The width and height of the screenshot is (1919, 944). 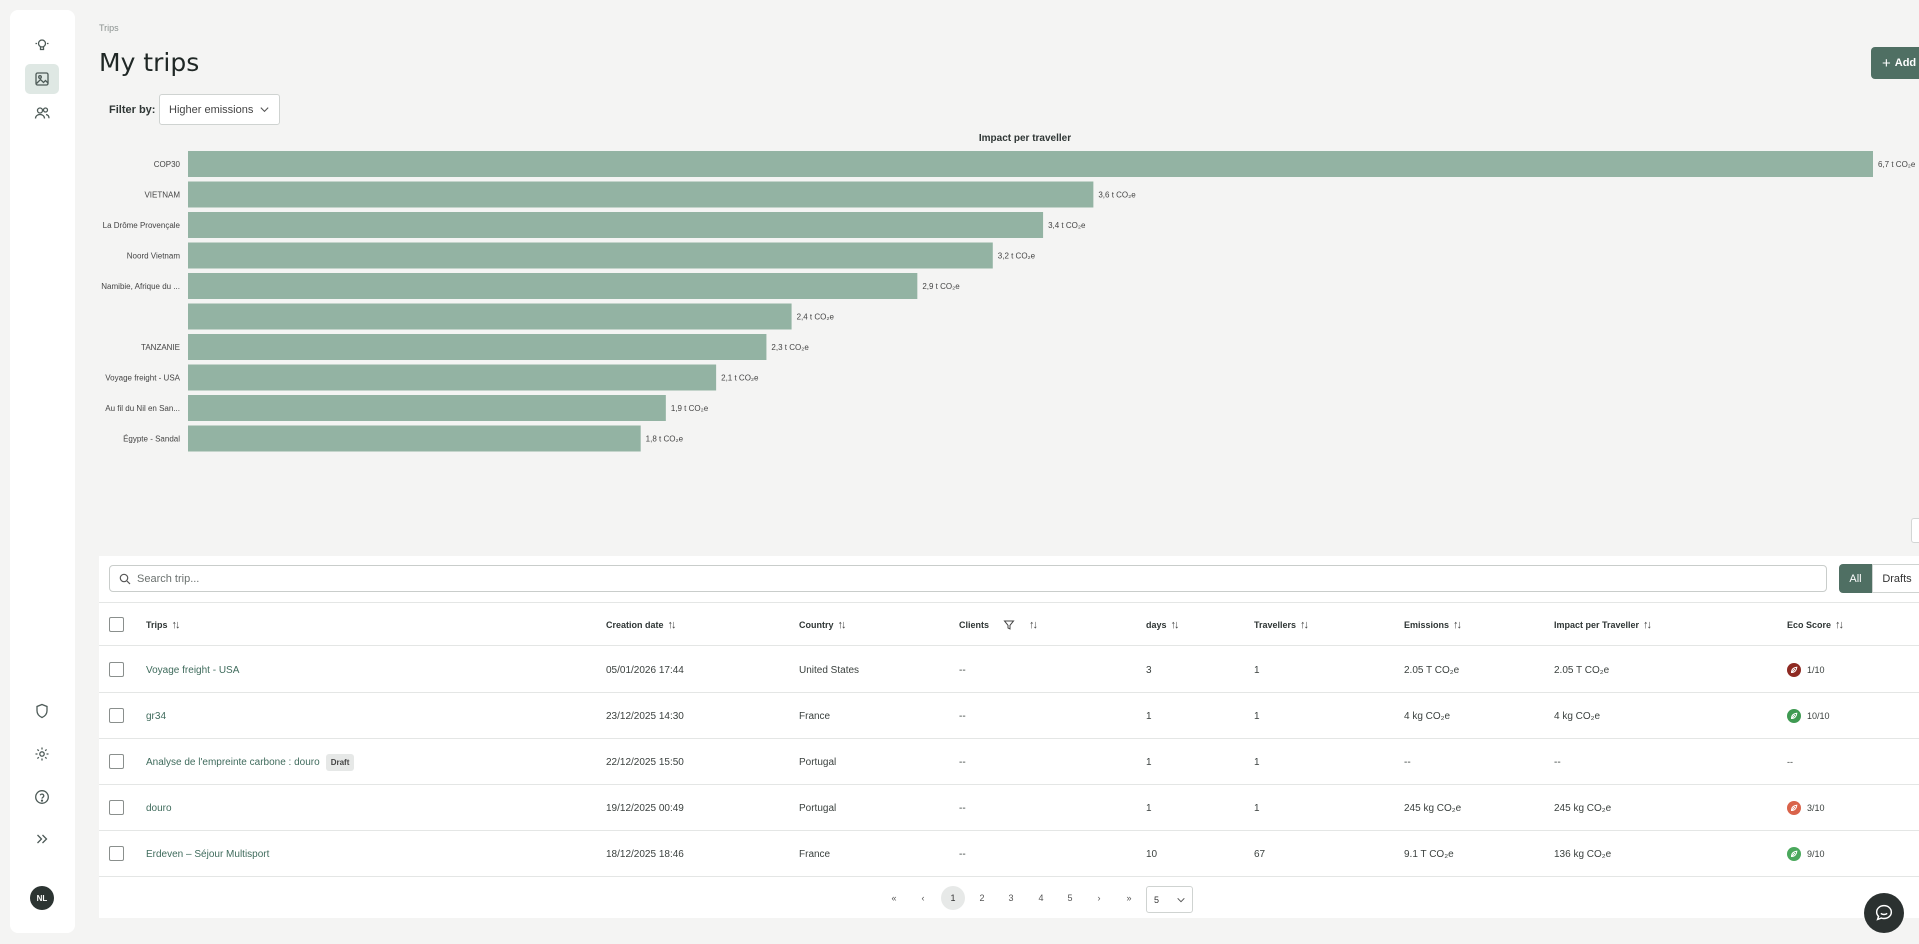 I want to click on country: Portugal, so click(x=818, y=762).